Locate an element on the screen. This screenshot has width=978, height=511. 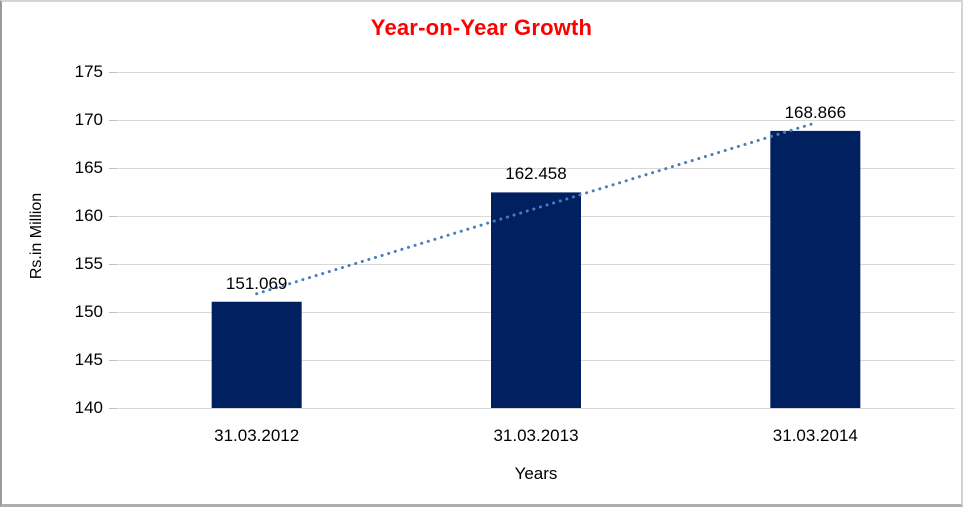
bar-value-label: 168.866 is located at coordinates (815, 112).